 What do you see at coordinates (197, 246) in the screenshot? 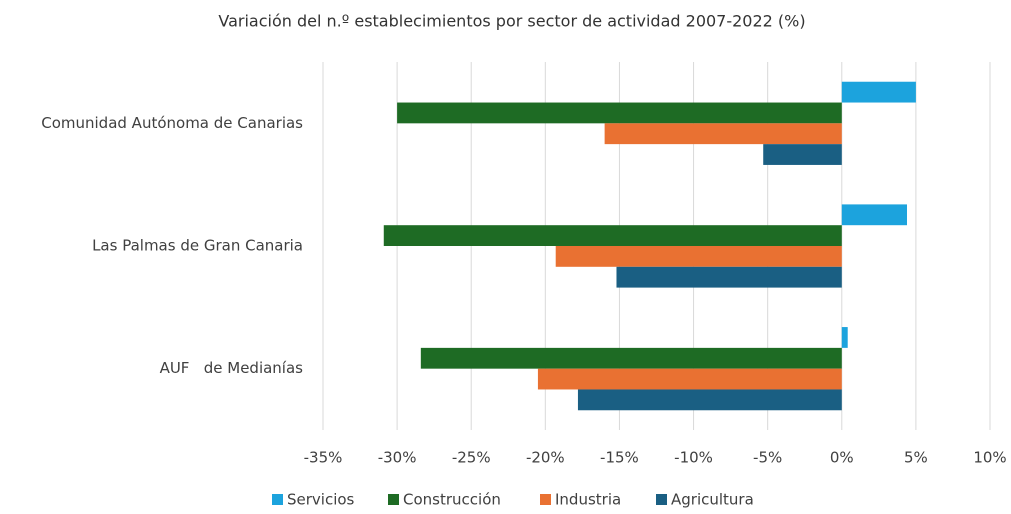
I see `y-tick-label: Las Palmas de Gran Canaria` at bounding box center [197, 246].